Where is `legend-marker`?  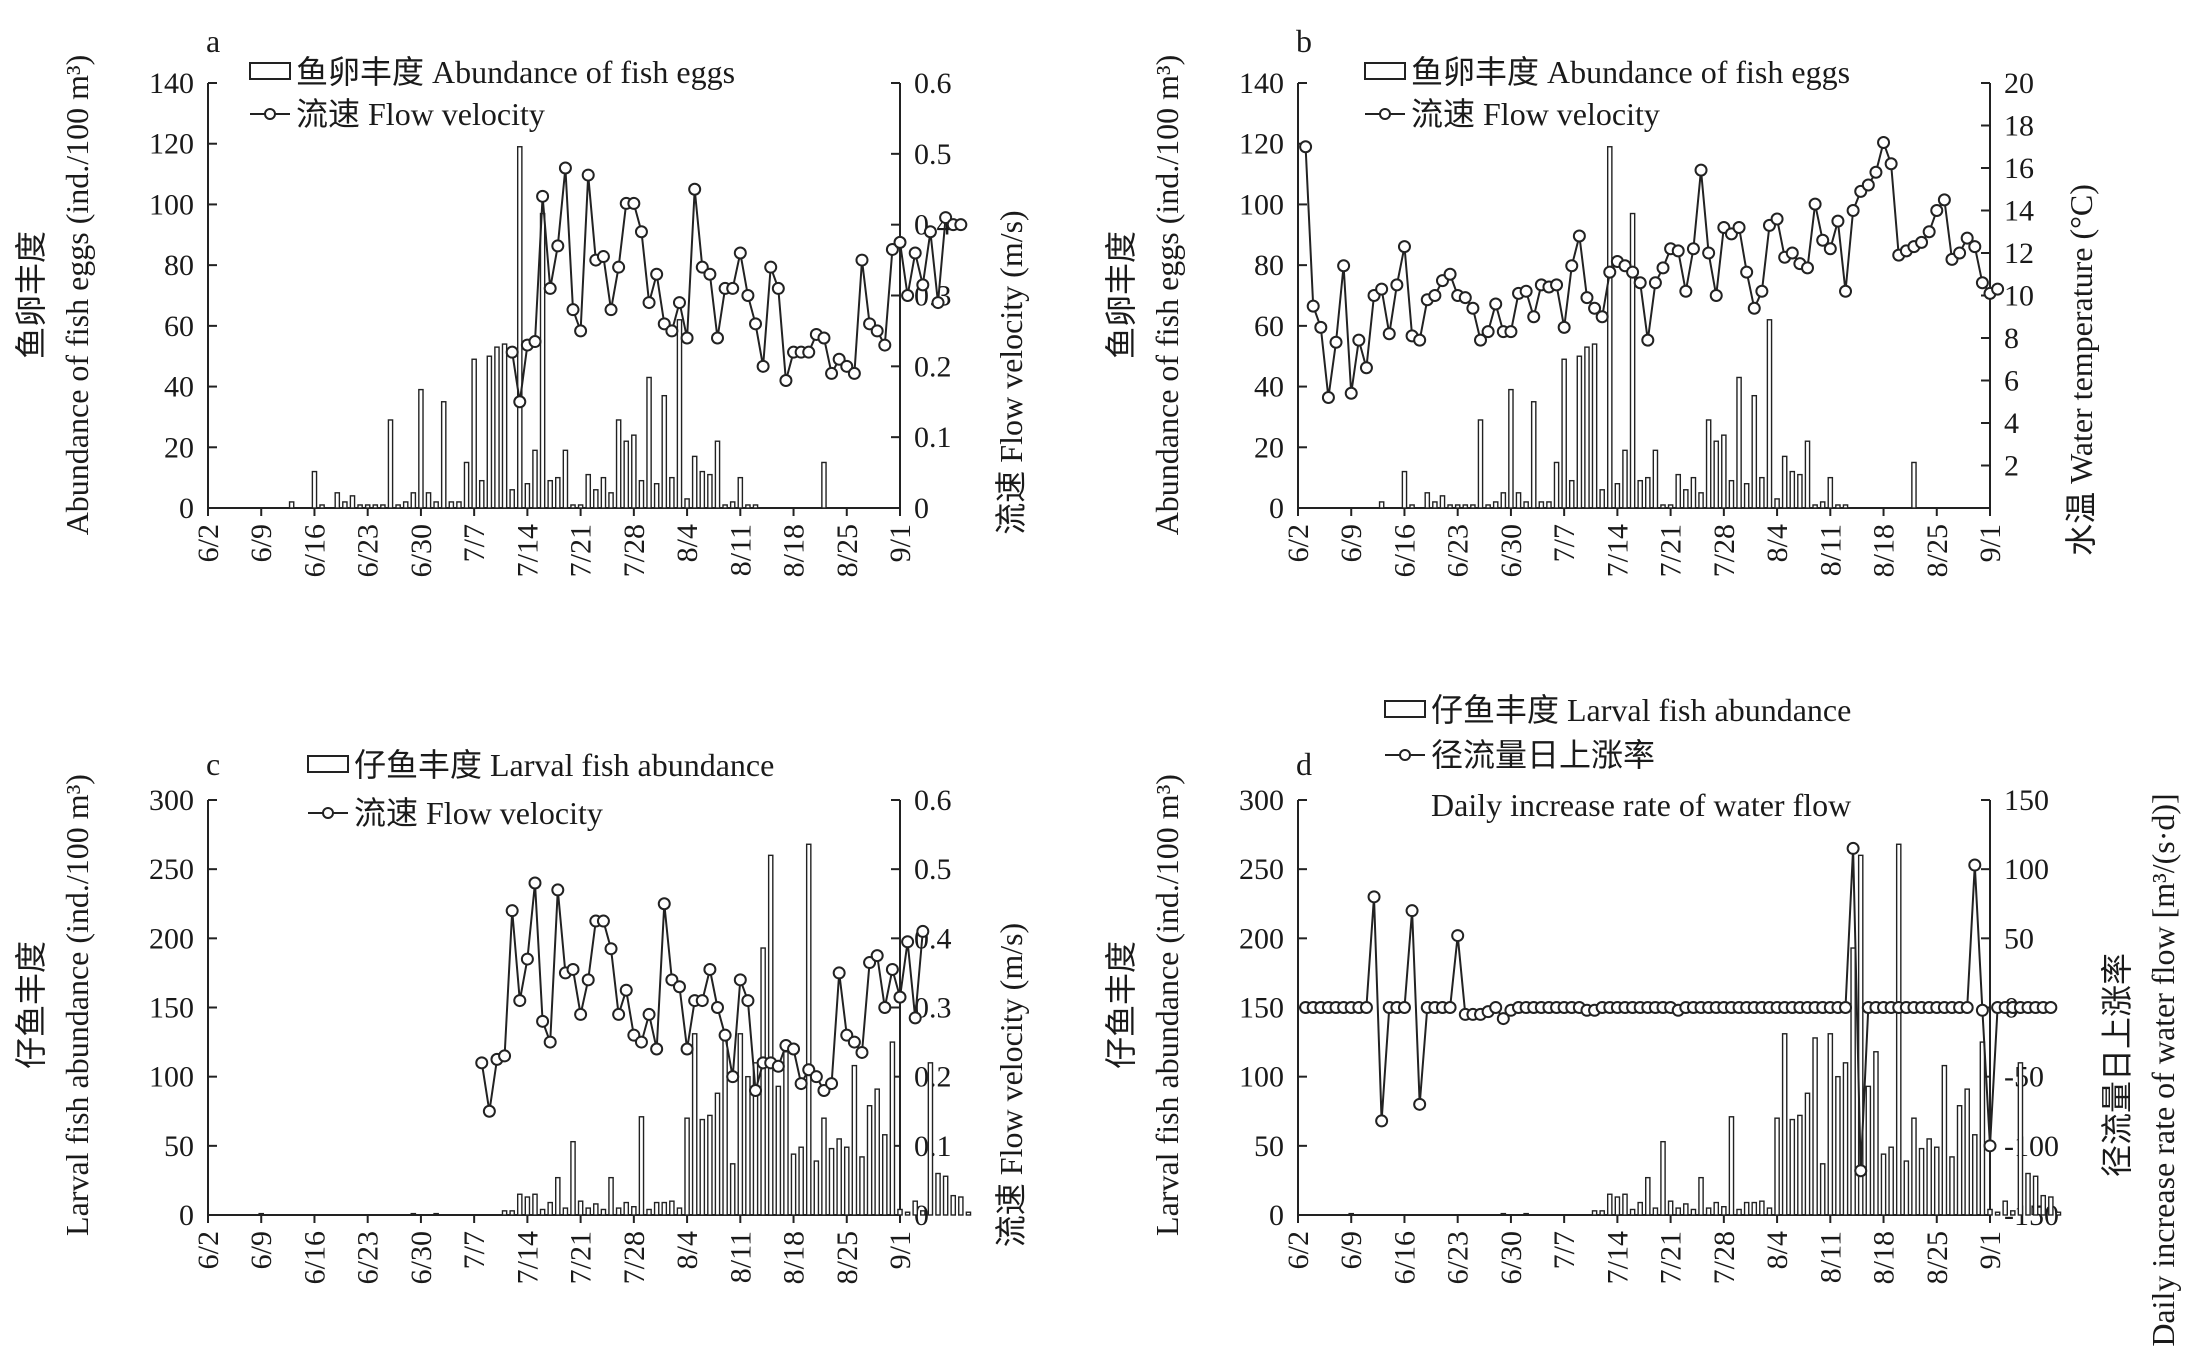
legend-marker is located at coordinates (328, 813).